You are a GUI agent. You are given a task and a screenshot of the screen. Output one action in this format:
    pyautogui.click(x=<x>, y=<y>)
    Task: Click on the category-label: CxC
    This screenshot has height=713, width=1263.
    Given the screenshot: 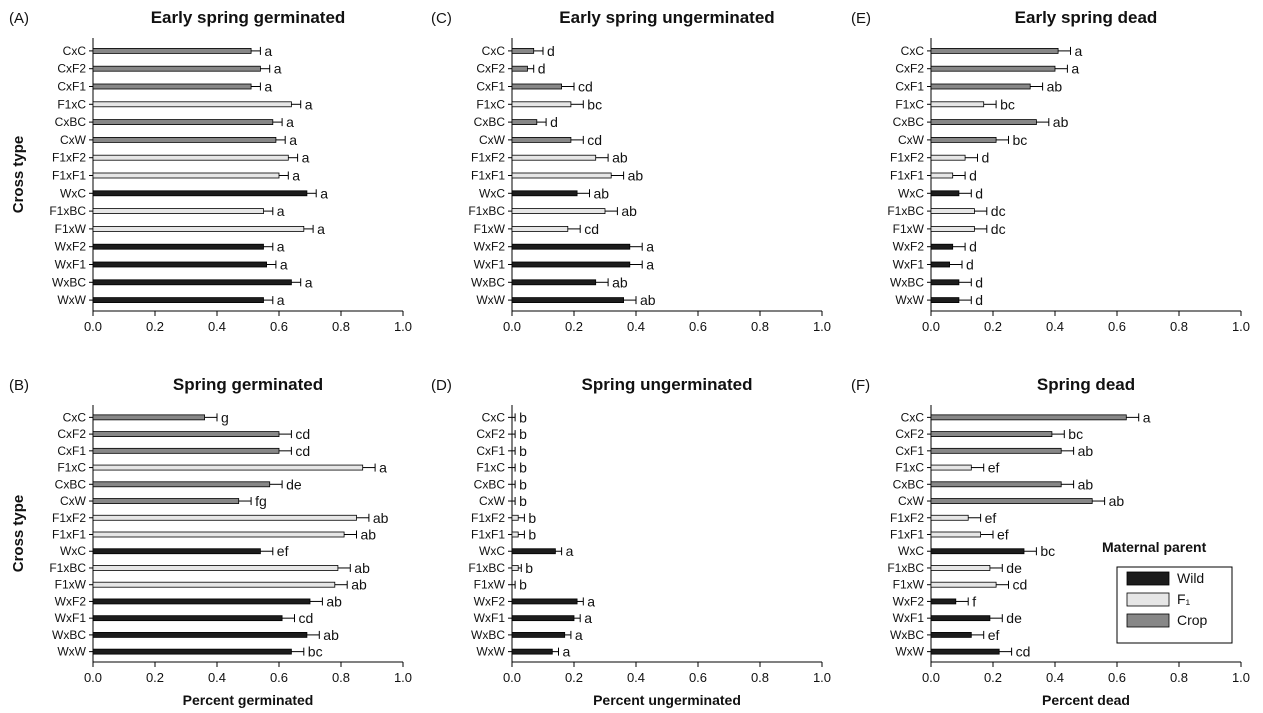 What is the action you would take?
    pyautogui.click(x=494, y=51)
    